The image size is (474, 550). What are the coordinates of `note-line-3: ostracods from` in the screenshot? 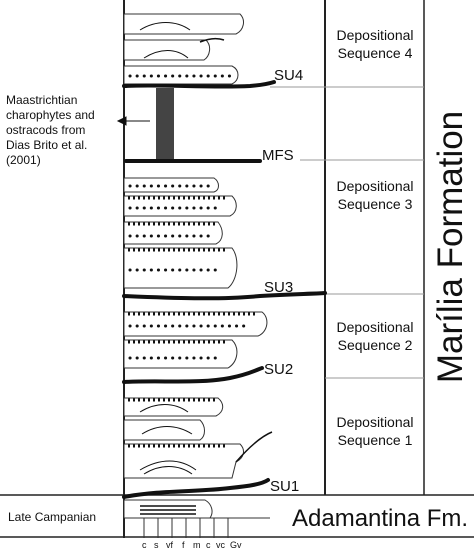 It's located at (45, 130).